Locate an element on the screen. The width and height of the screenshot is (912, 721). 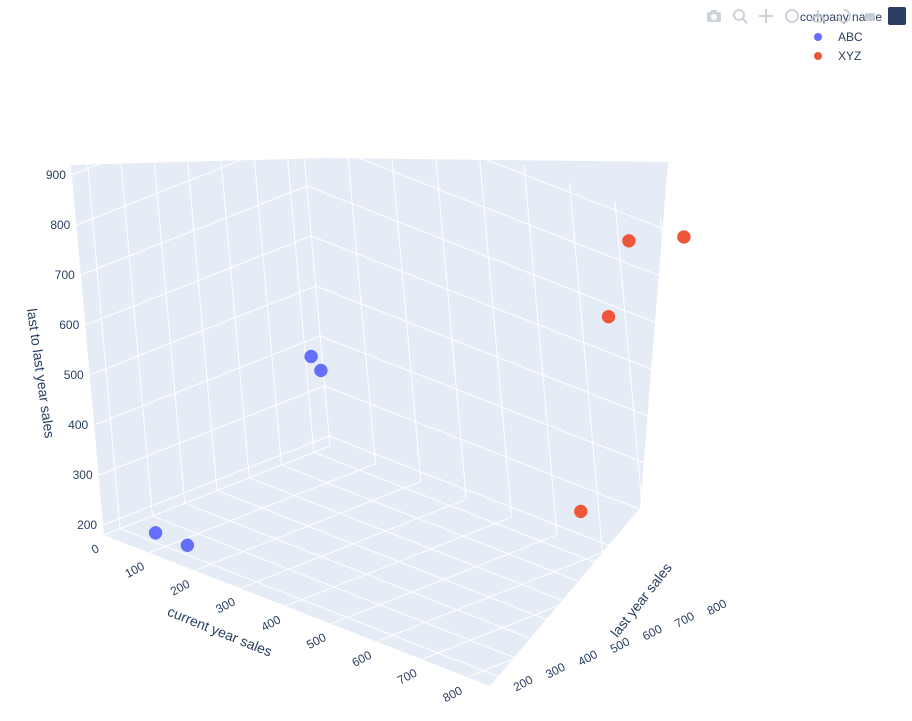
y-tick-label: 600 is located at coordinates (652, 633).